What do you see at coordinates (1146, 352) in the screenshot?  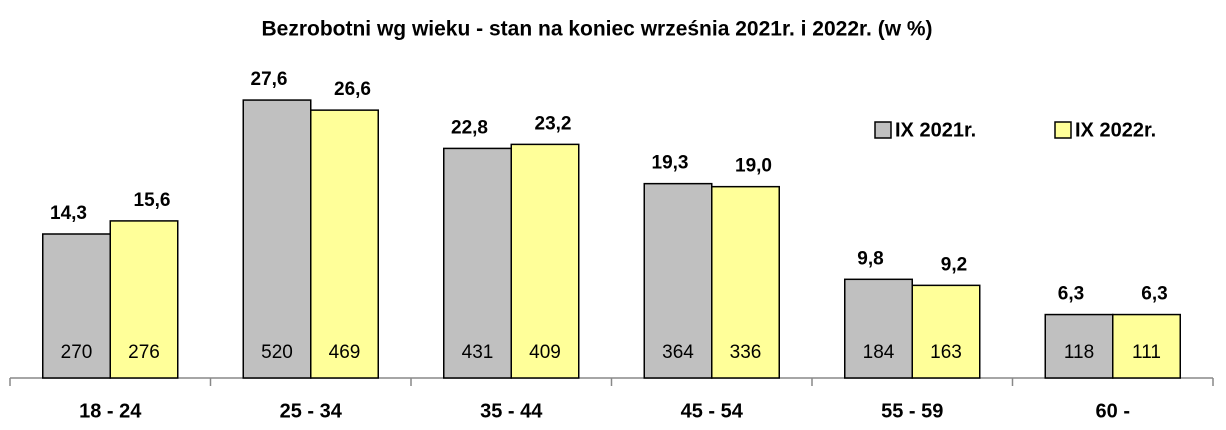 I see `count-label: 111` at bounding box center [1146, 352].